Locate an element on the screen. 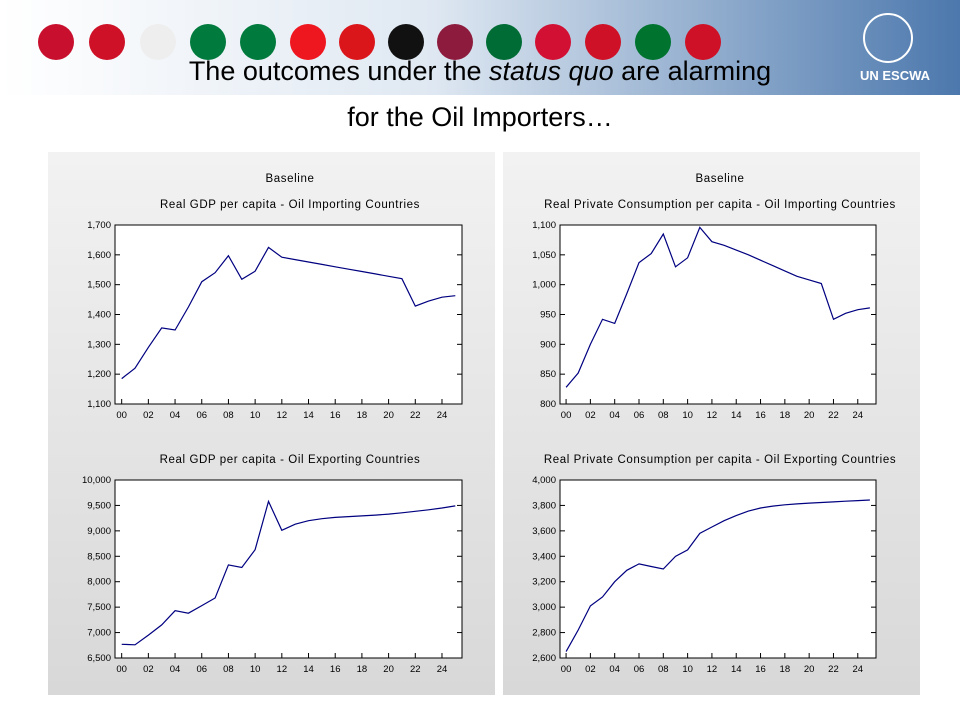  y-tick-label: 7,500 is located at coordinates (99, 607).